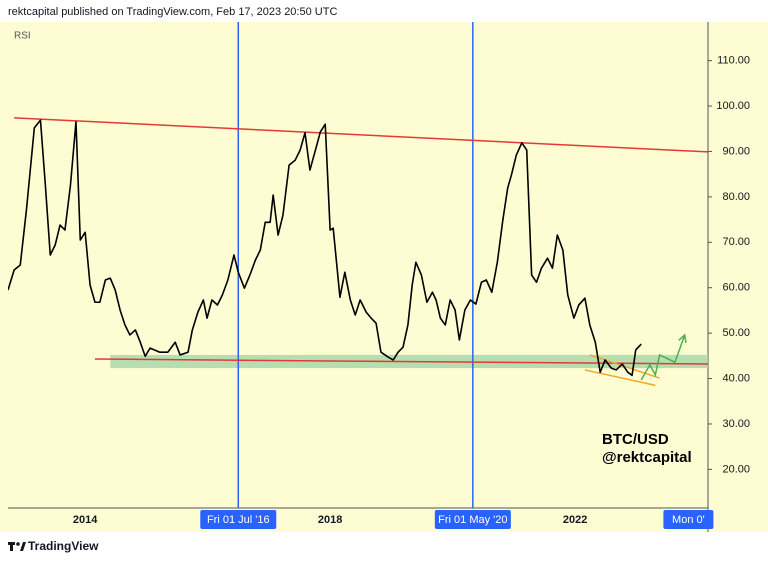 The image size is (768, 561). I want to click on footer-brand: TradingView, so click(63, 546).